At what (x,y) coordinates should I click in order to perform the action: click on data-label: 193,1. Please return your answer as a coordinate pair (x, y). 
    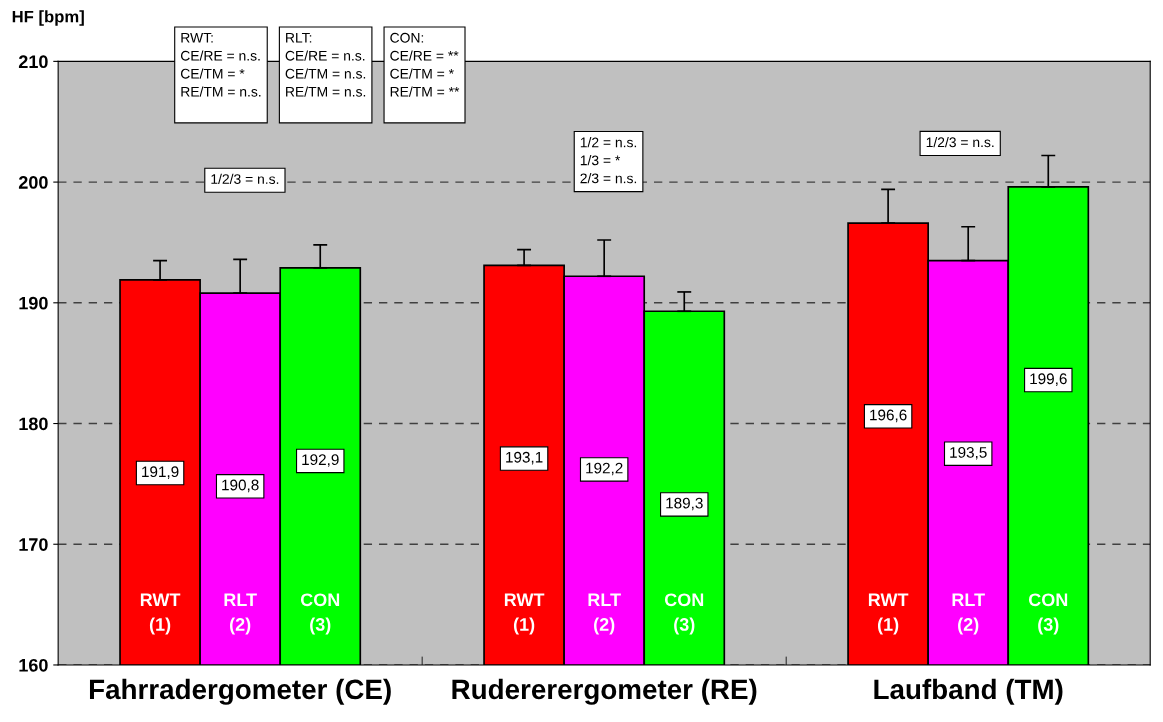
    Looking at the image, I should click on (524, 458).